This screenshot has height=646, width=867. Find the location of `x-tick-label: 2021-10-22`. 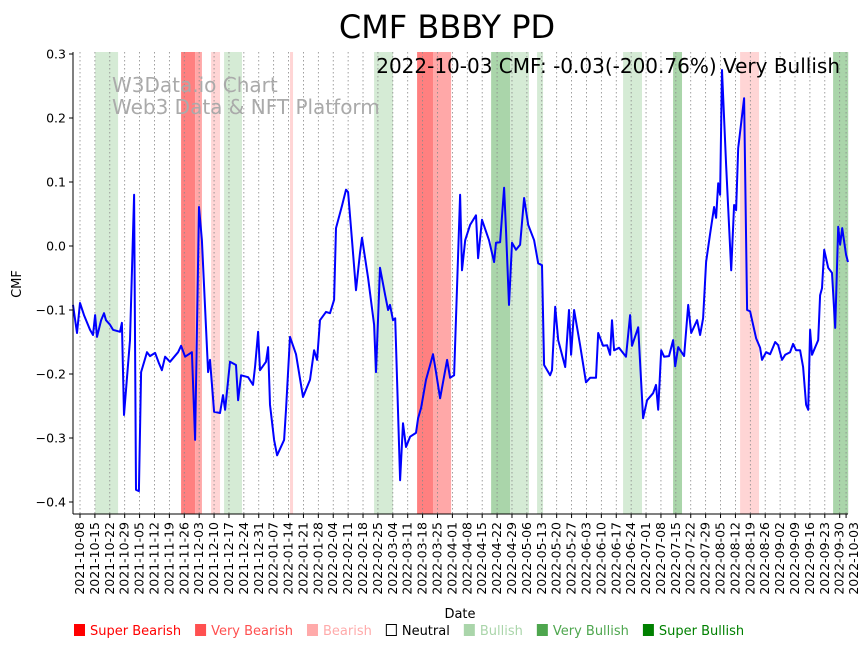

x-tick-label: 2021-10-22 is located at coordinates (109, 558).